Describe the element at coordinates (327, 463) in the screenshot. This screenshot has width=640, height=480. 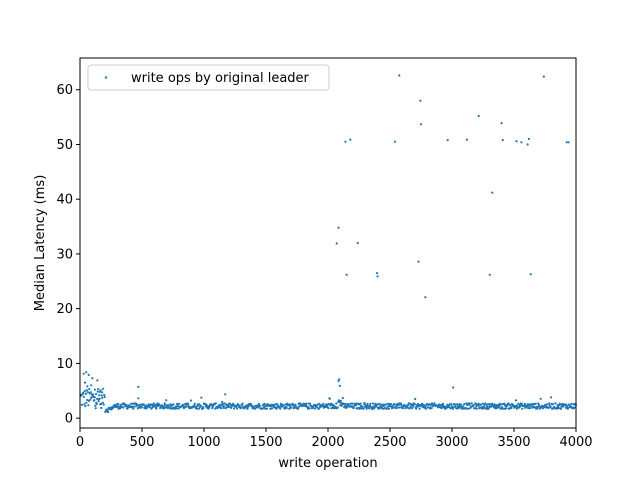
I see `x-axis-label: write operation` at that location.